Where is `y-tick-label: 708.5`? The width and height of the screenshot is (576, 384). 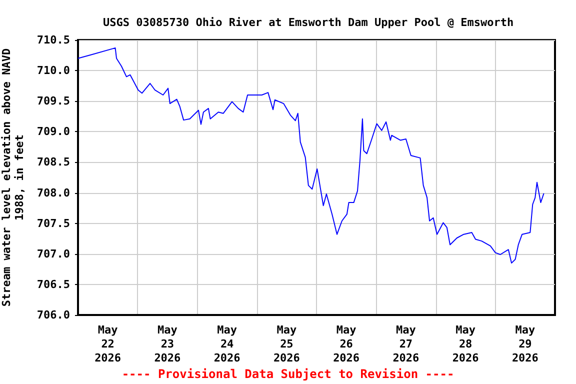
y-tick-label: 708.5 is located at coordinates (53, 162).